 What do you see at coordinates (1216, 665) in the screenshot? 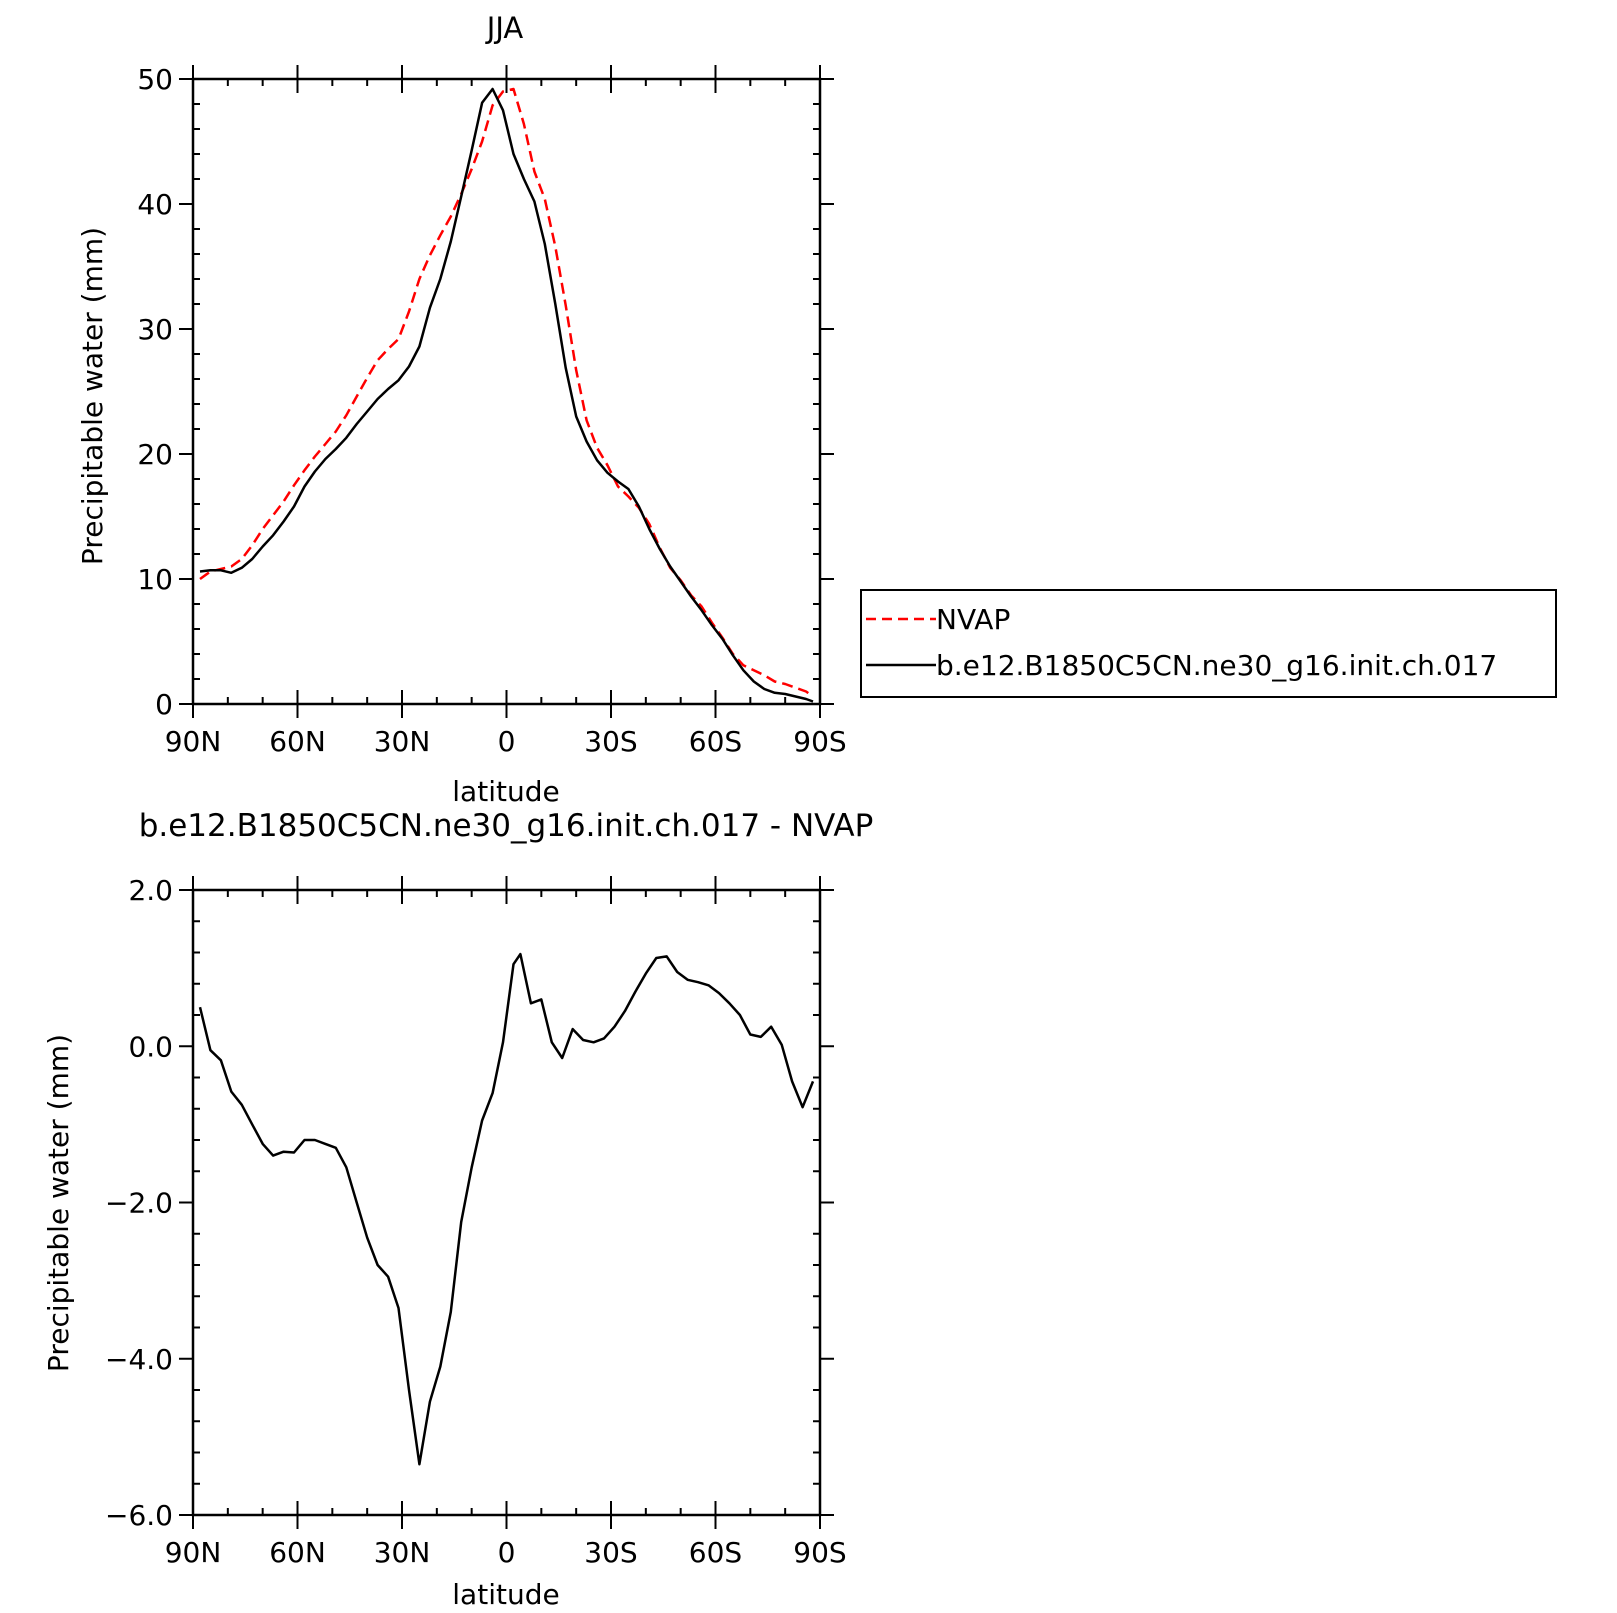
I see `legend-label-model: b.e12.B1850C5CN.ne30_g16.init.ch.017` at bounding box center [1216, 665].